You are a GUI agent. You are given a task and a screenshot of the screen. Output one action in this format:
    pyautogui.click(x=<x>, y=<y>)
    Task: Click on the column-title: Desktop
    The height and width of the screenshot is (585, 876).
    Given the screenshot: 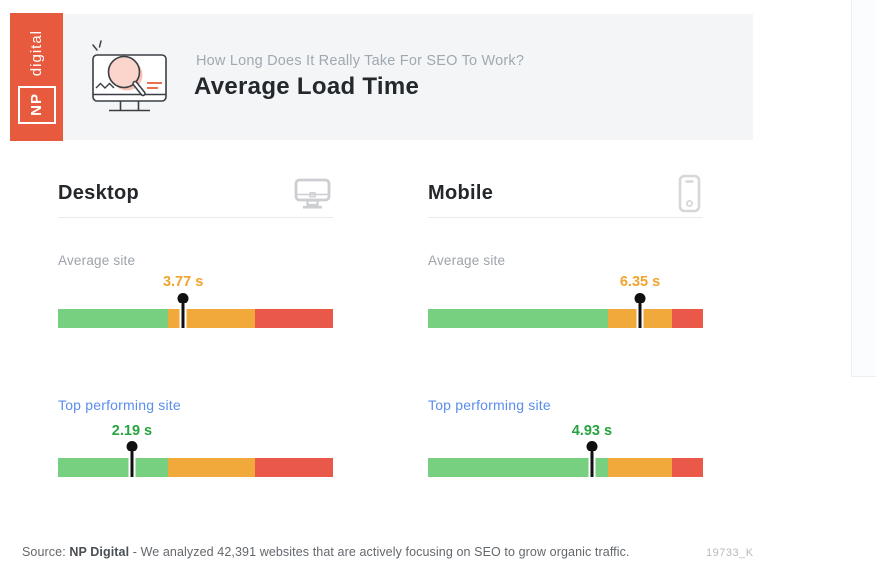 What is the action you would take?
    pyautogui.click(x=99, y=193)
    